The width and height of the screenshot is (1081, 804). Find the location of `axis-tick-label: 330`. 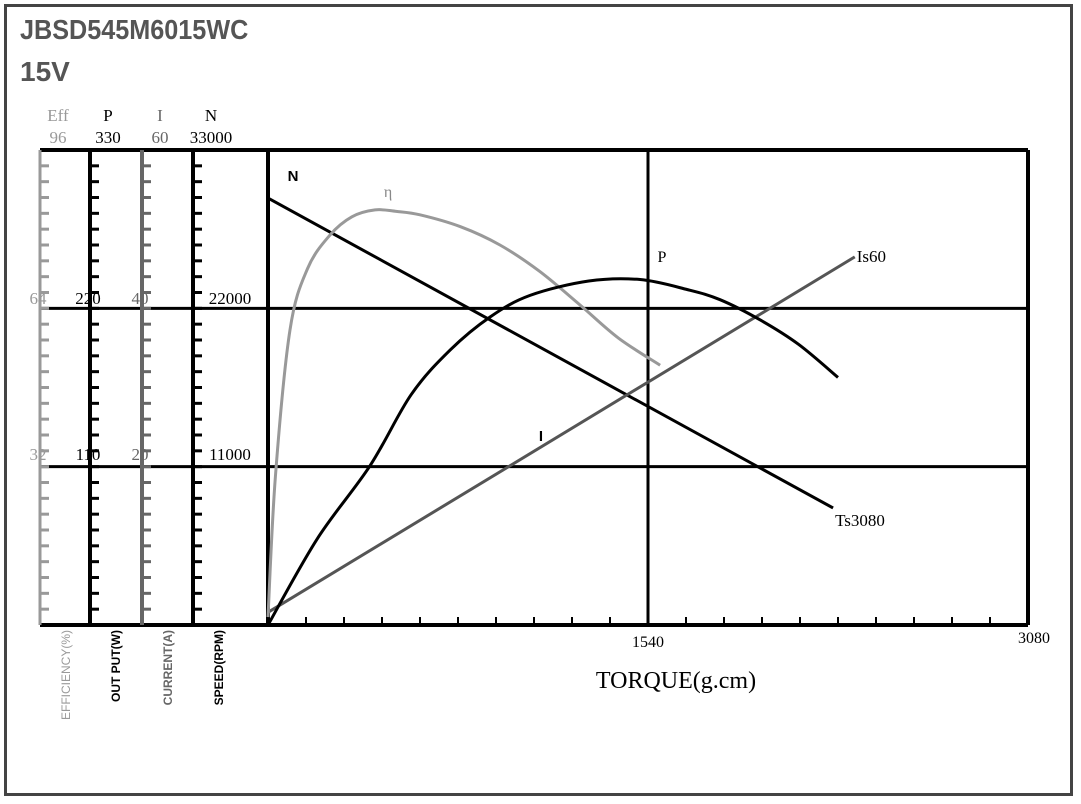

axis-tick-label: 330 is located at coordinates (108, 137).